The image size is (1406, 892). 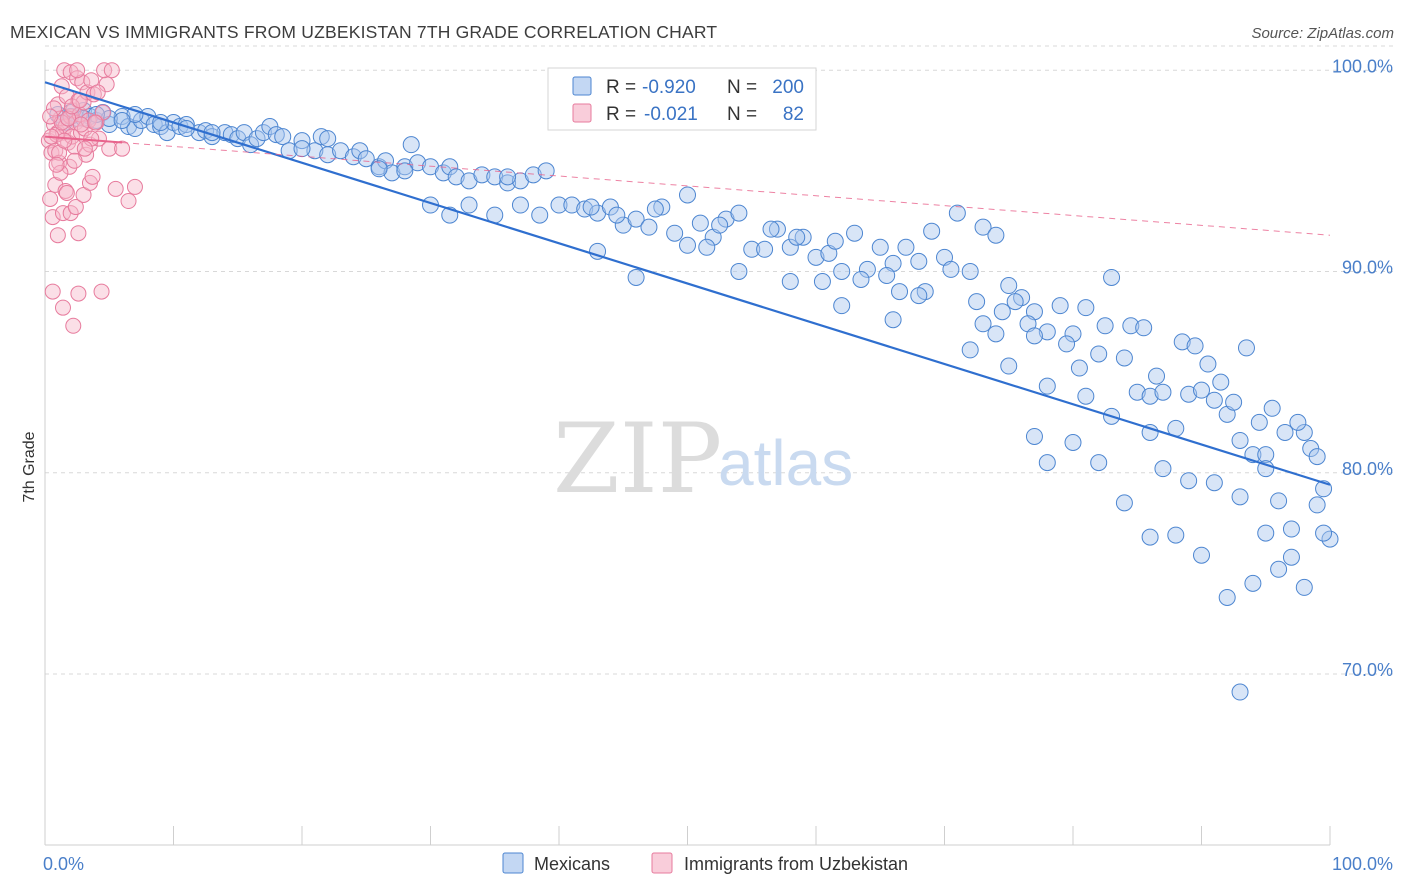 I want to click on correlation-legend: R = -0.920 N = 200 R = -0.021 N = 82, so click(x=682, y=99).